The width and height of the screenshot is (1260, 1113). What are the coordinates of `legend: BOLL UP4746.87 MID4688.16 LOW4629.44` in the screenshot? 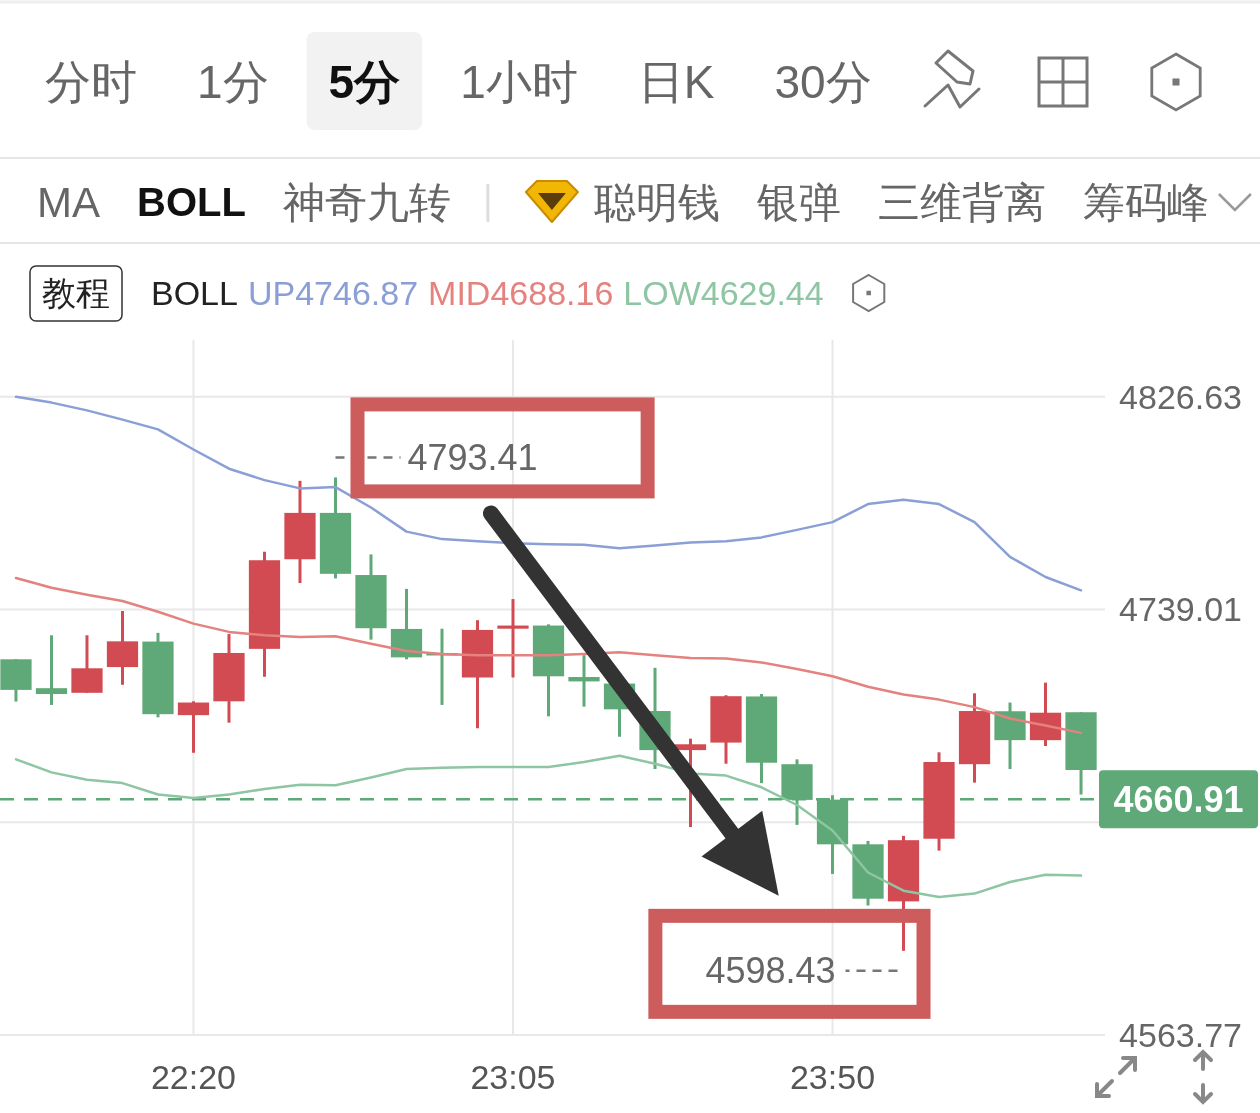 It's located at (487, 293).